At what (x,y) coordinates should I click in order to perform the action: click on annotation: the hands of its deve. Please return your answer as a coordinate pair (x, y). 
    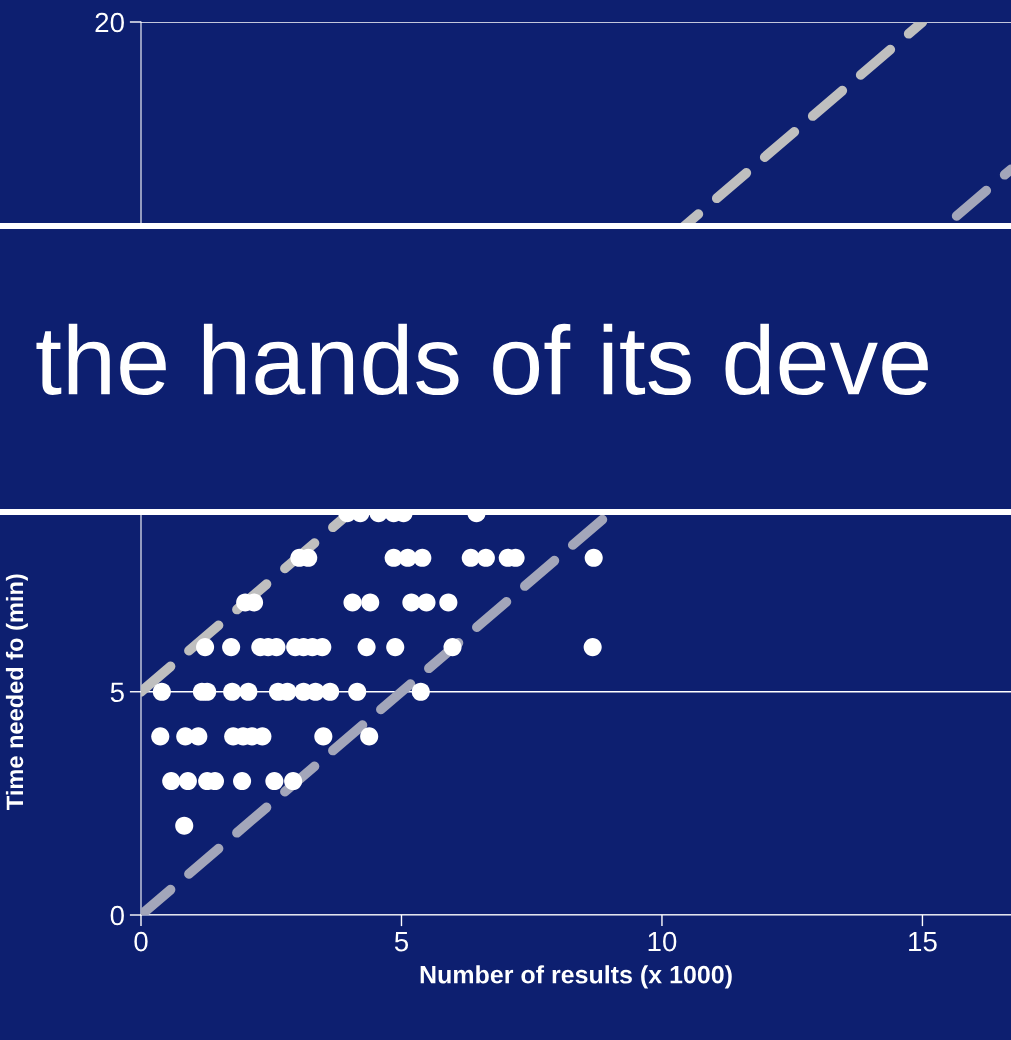
    Looking at the image, I should click on (482, 359).